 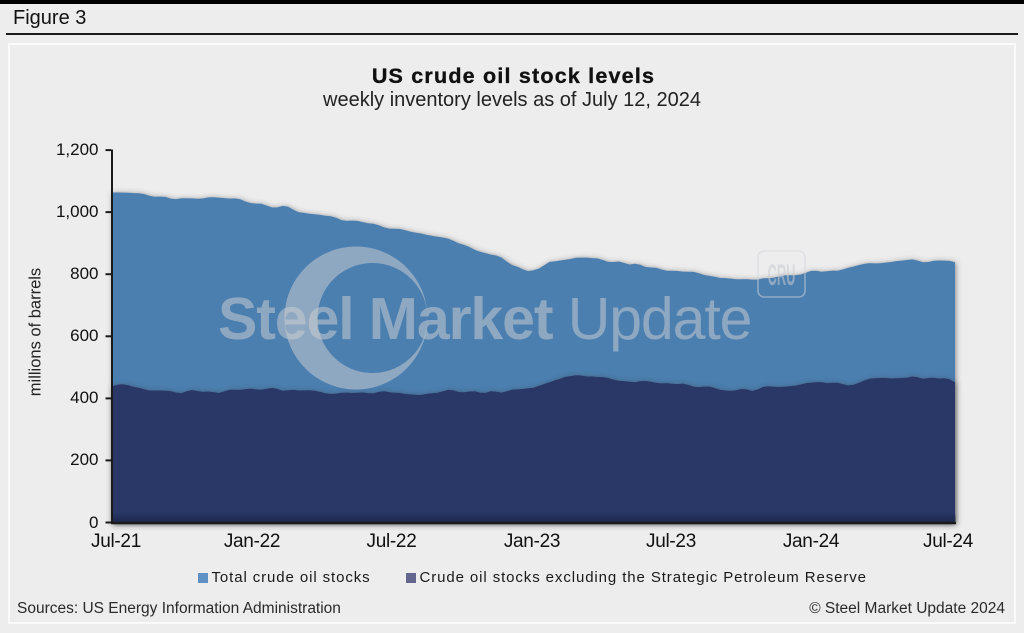 What do you see at coordinates (782, 275) in the screenshot?
I see `svg-text: CRU` at bounding box center [782, 275].